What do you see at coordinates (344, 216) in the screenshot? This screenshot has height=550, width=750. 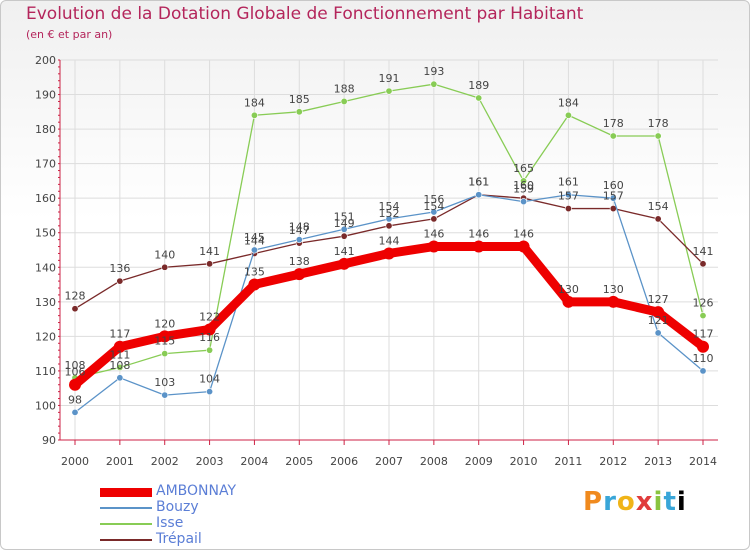 I see `data-label-bouzy: 151` at bounding box center [344, 216].